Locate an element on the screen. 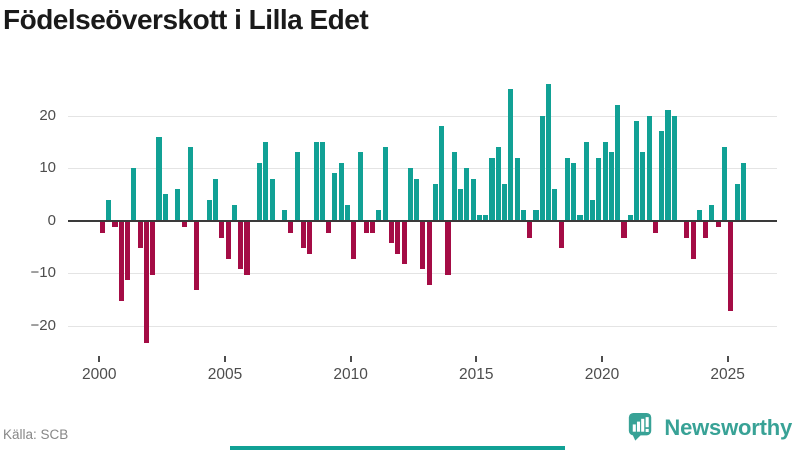  newsworthy-bubble-icon is located at coordinates (640, 426).